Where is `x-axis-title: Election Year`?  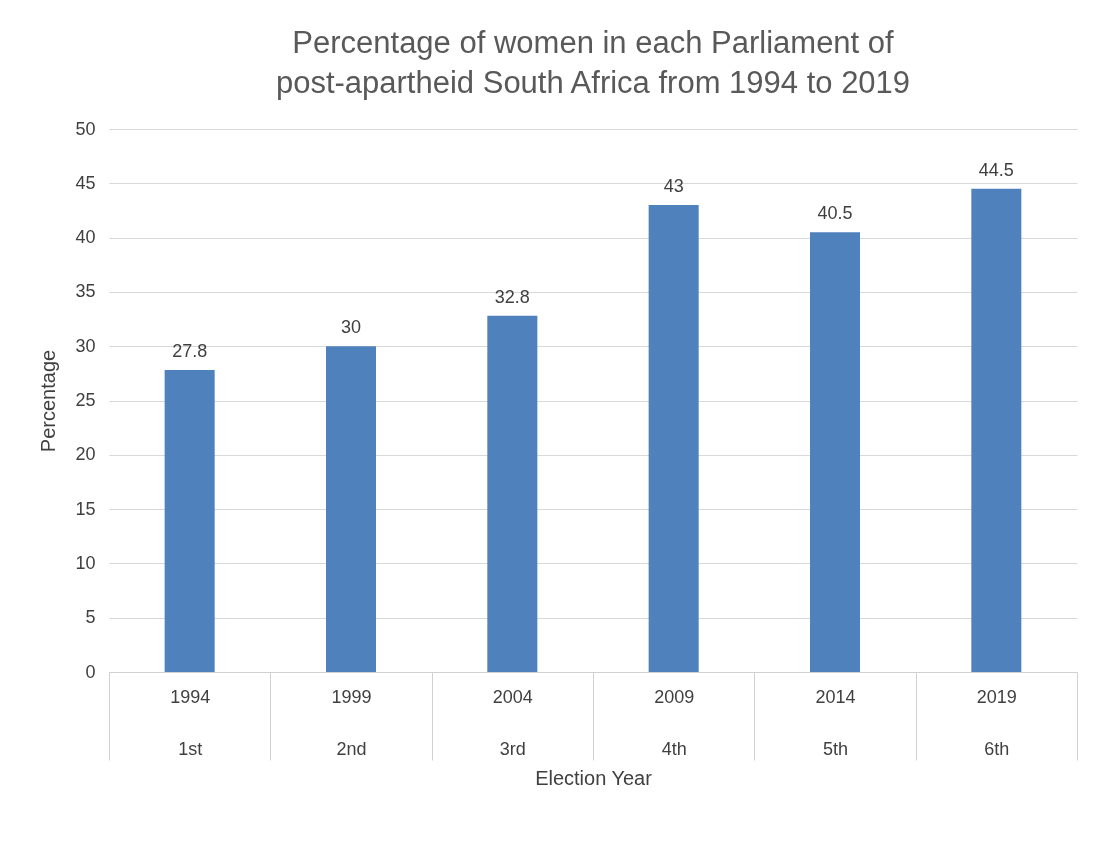 x-axis-title: Election Year is located at coordinates (594, 778).